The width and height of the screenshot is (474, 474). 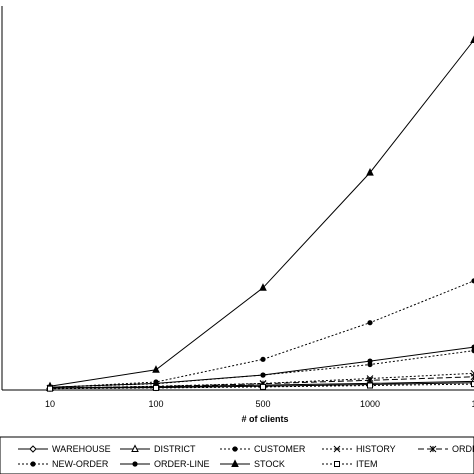 What do you see at coordinates (370, 404) in the screenshot?
I see `x-tick-label: 1000` at bounding box center [370, 404].